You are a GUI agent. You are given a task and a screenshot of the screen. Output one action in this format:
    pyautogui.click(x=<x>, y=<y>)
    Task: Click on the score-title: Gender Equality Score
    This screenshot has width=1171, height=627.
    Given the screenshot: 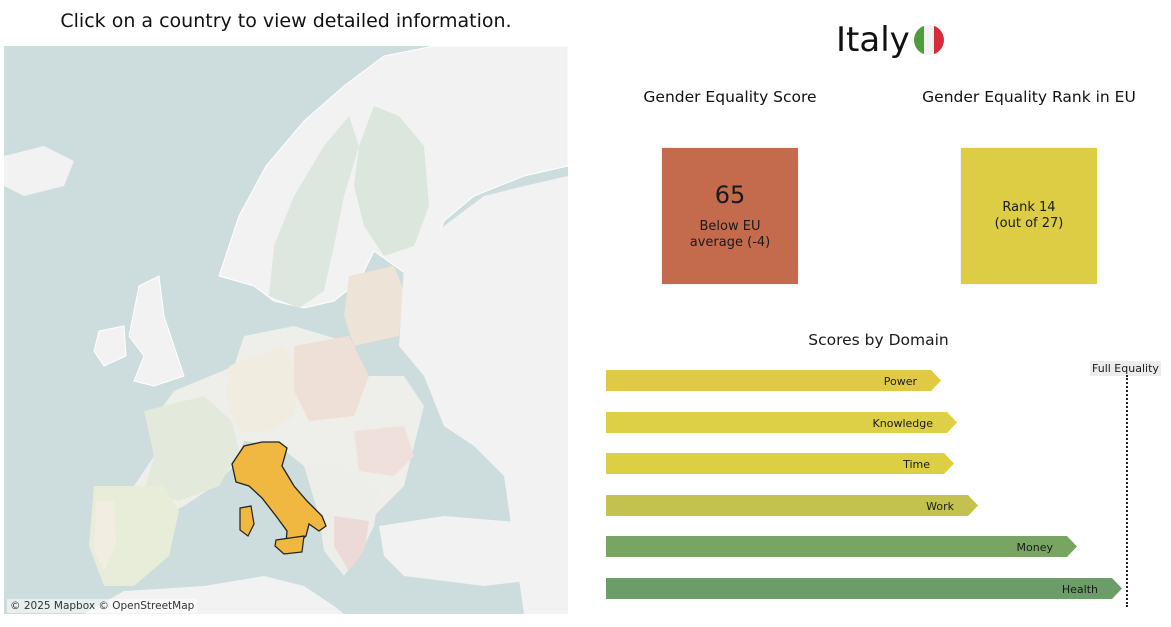 What is the action you would take?
    pyautogui.click(x=730, y=97)
    